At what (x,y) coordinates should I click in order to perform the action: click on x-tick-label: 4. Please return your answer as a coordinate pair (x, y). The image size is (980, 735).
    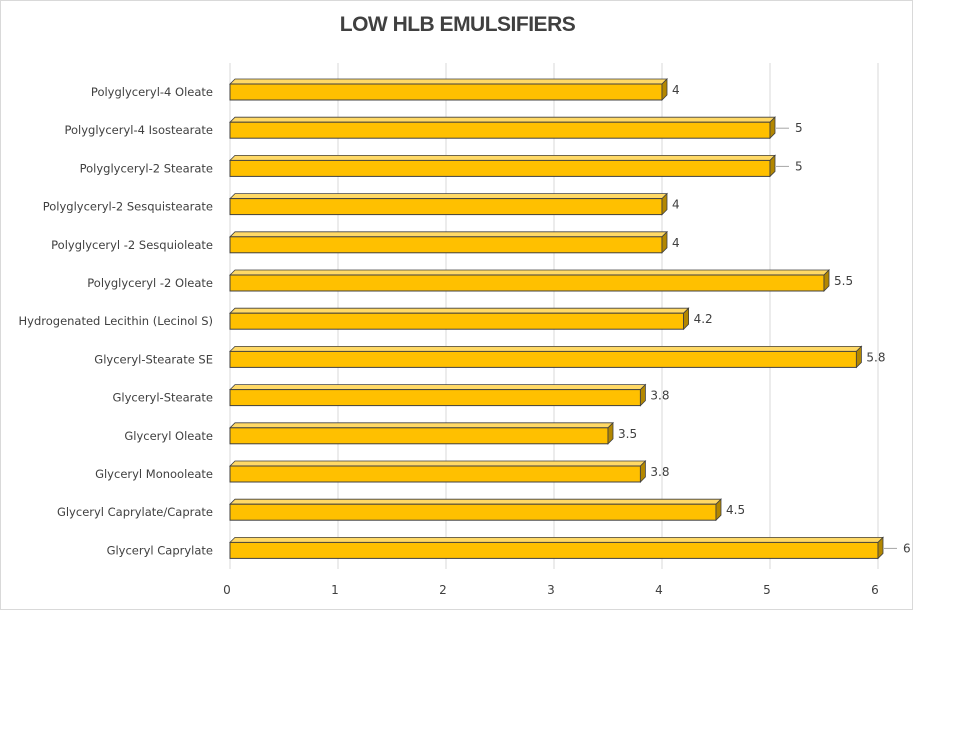
    Looking at the image, I should click on (659, 590).